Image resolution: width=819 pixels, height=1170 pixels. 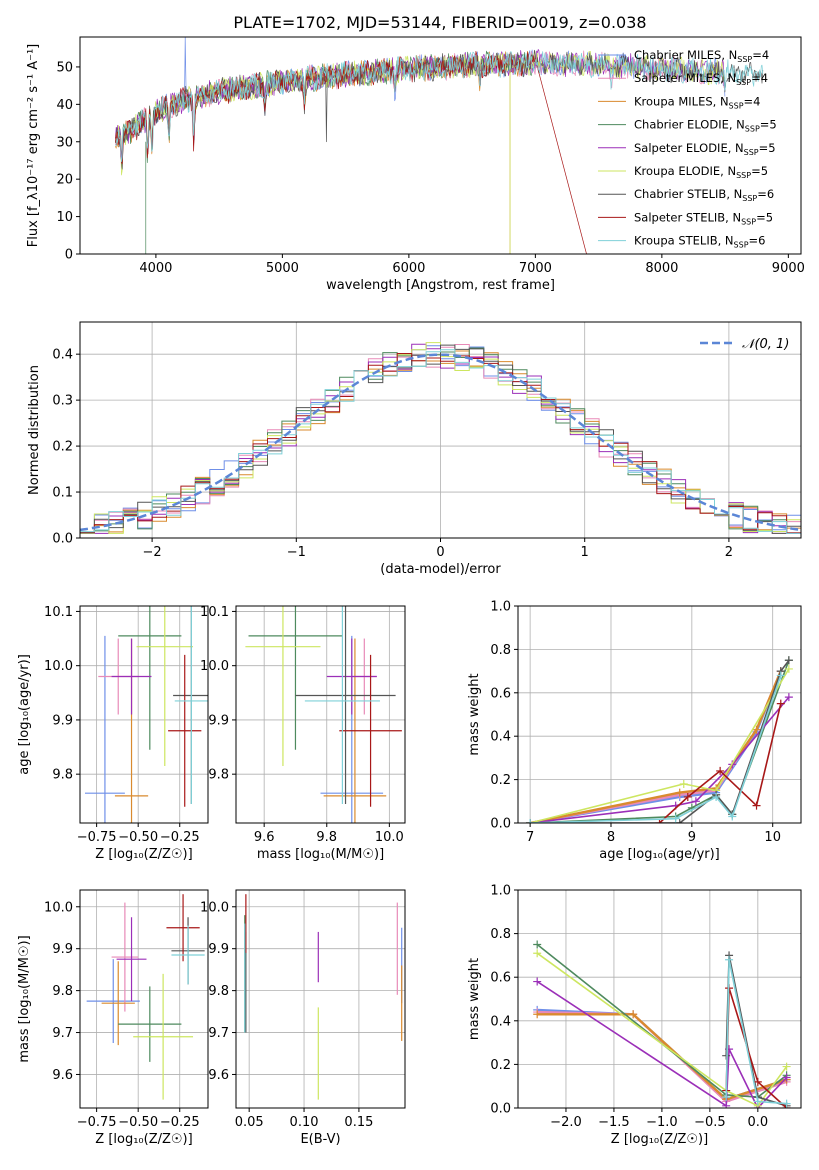 I want to click on legend-count: =6, so click(x=757, y=241).